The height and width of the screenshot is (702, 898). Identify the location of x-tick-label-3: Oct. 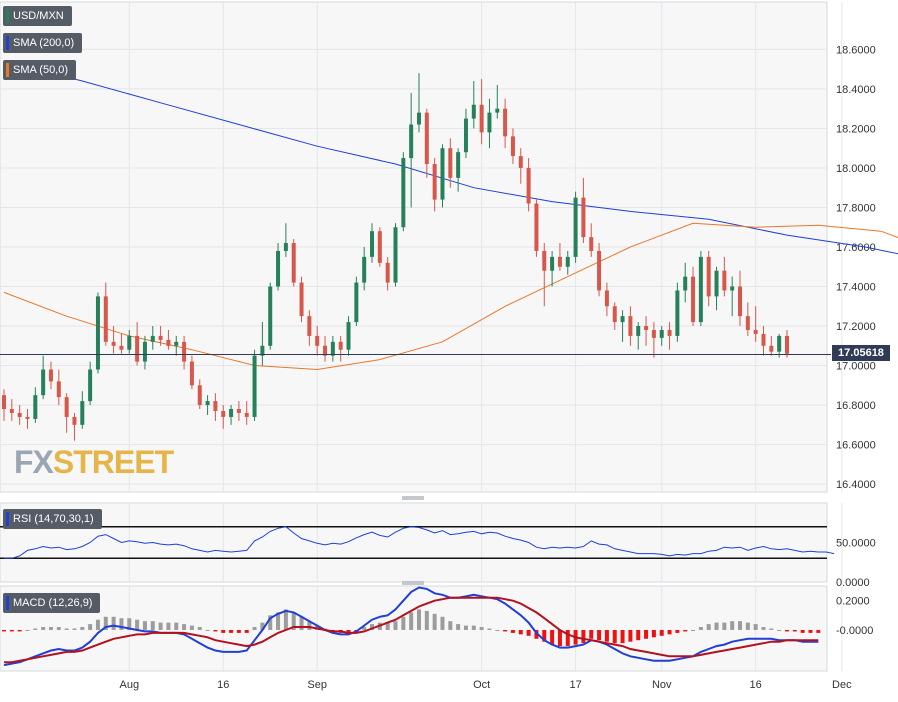
(481, 685).